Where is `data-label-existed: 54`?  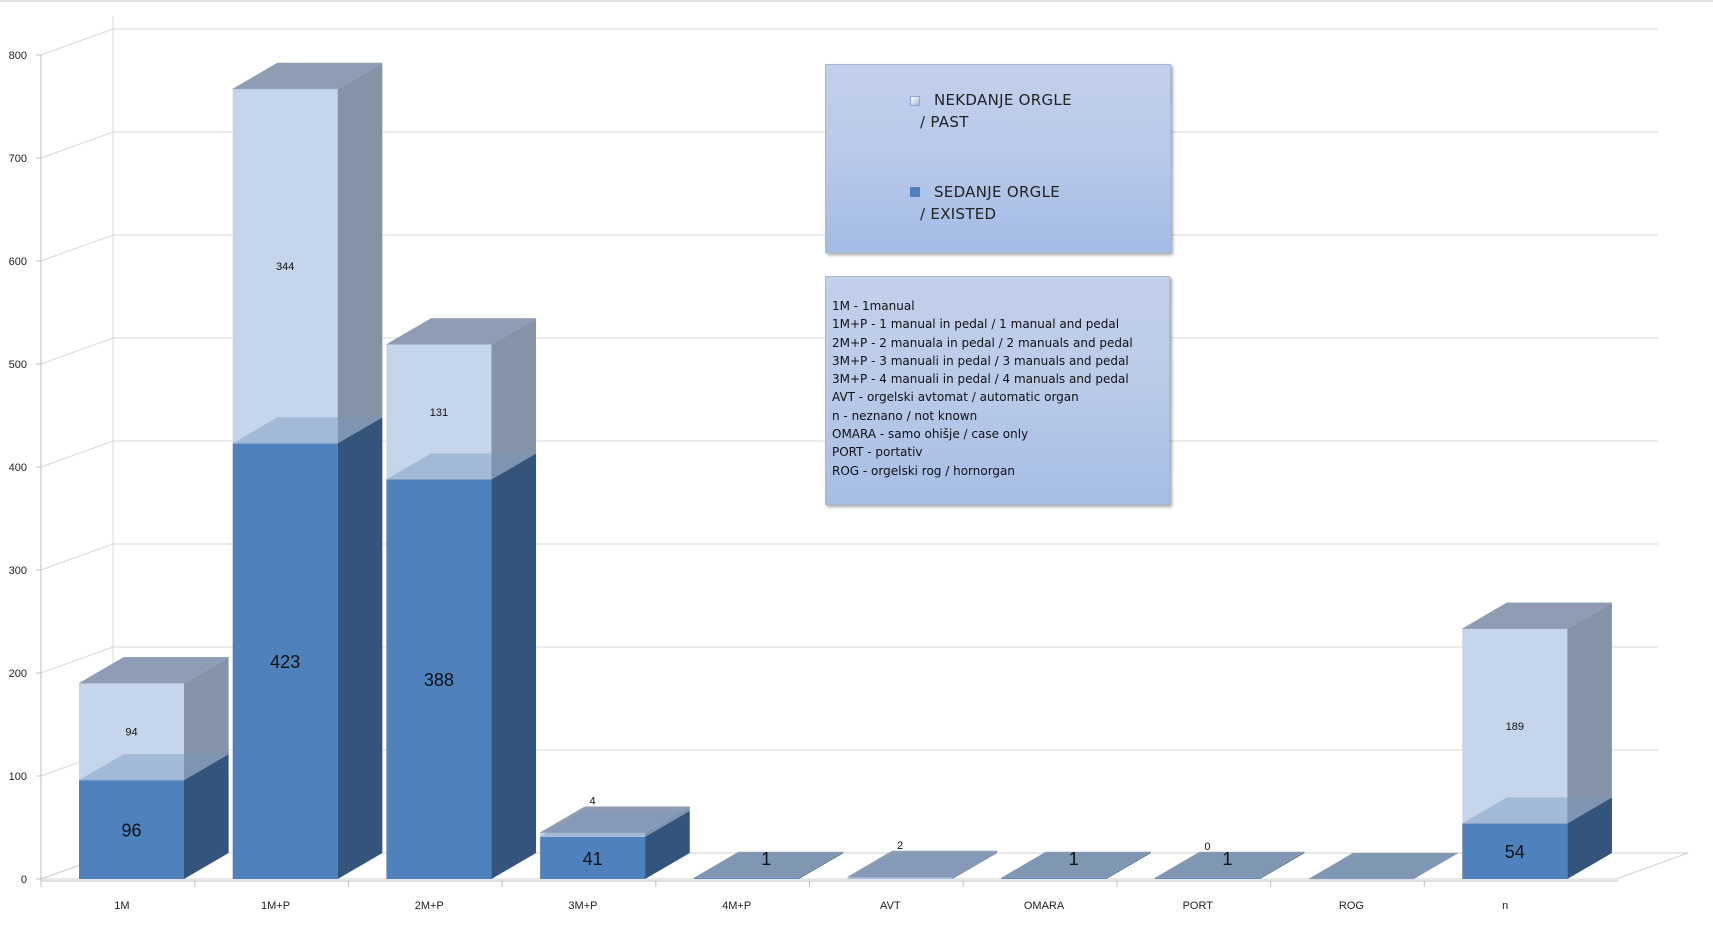 data-label-existed: 54 is located at coordinates (1515, 852).